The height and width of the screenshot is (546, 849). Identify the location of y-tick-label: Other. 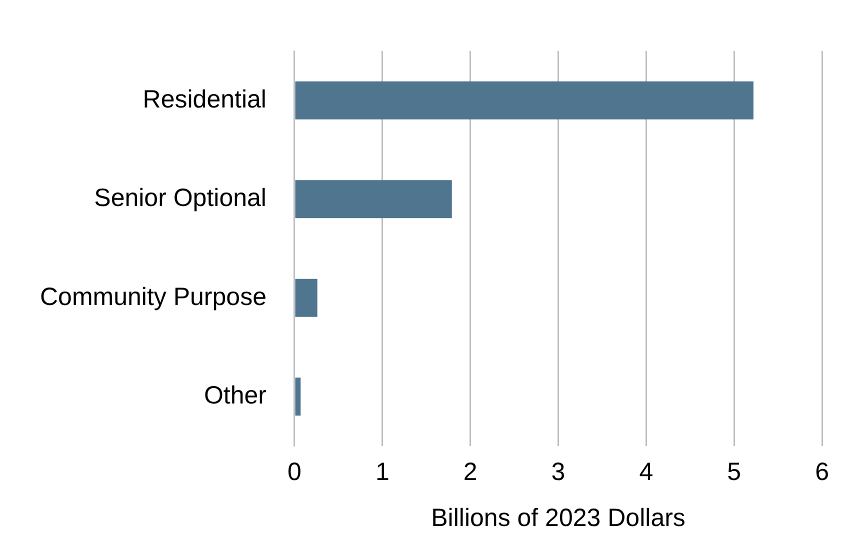
(235, 396).